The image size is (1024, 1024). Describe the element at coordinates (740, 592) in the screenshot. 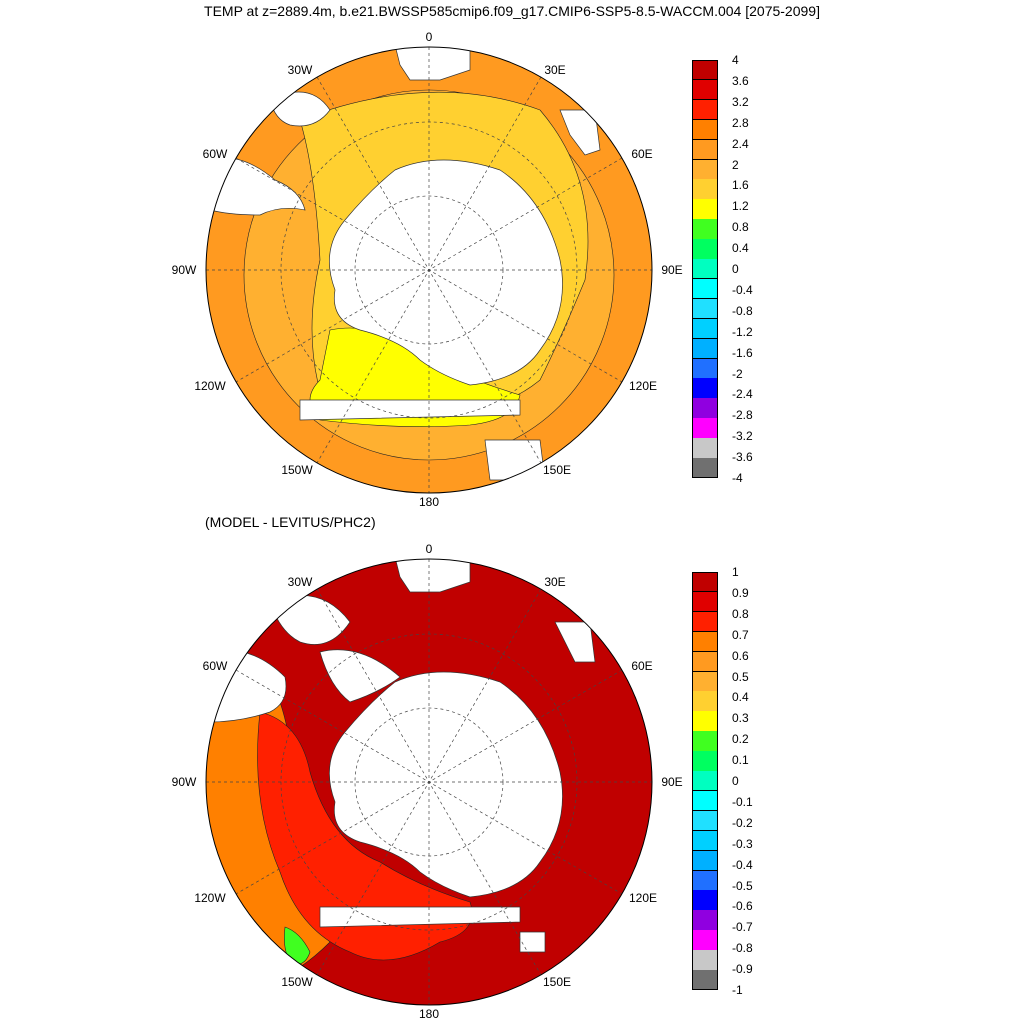

I see `colorbar-tick-label: 0.9` at that location.